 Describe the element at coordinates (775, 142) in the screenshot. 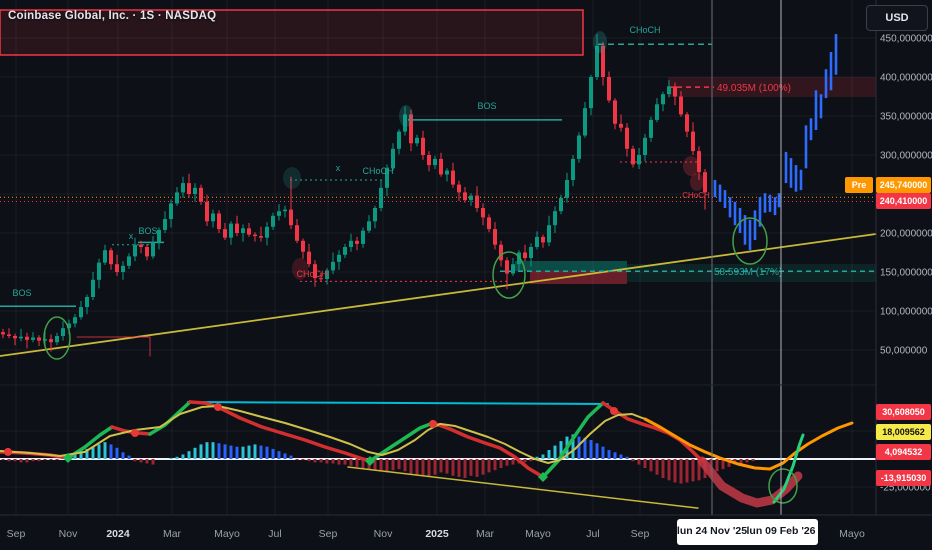

I see `projection-bar-series` at that location.